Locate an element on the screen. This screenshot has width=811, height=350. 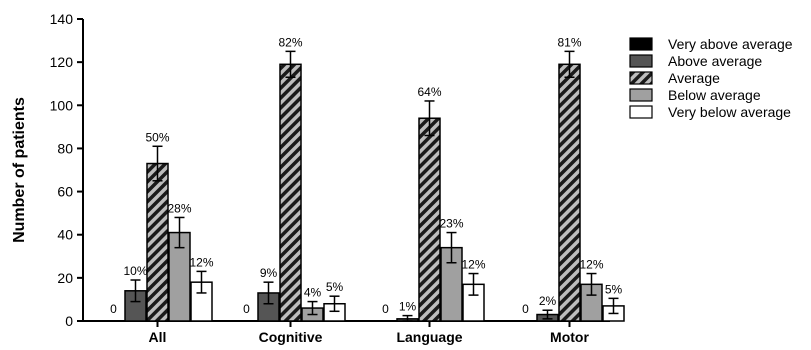
y-tick-label: 80 is located at coordinates (65, 148).